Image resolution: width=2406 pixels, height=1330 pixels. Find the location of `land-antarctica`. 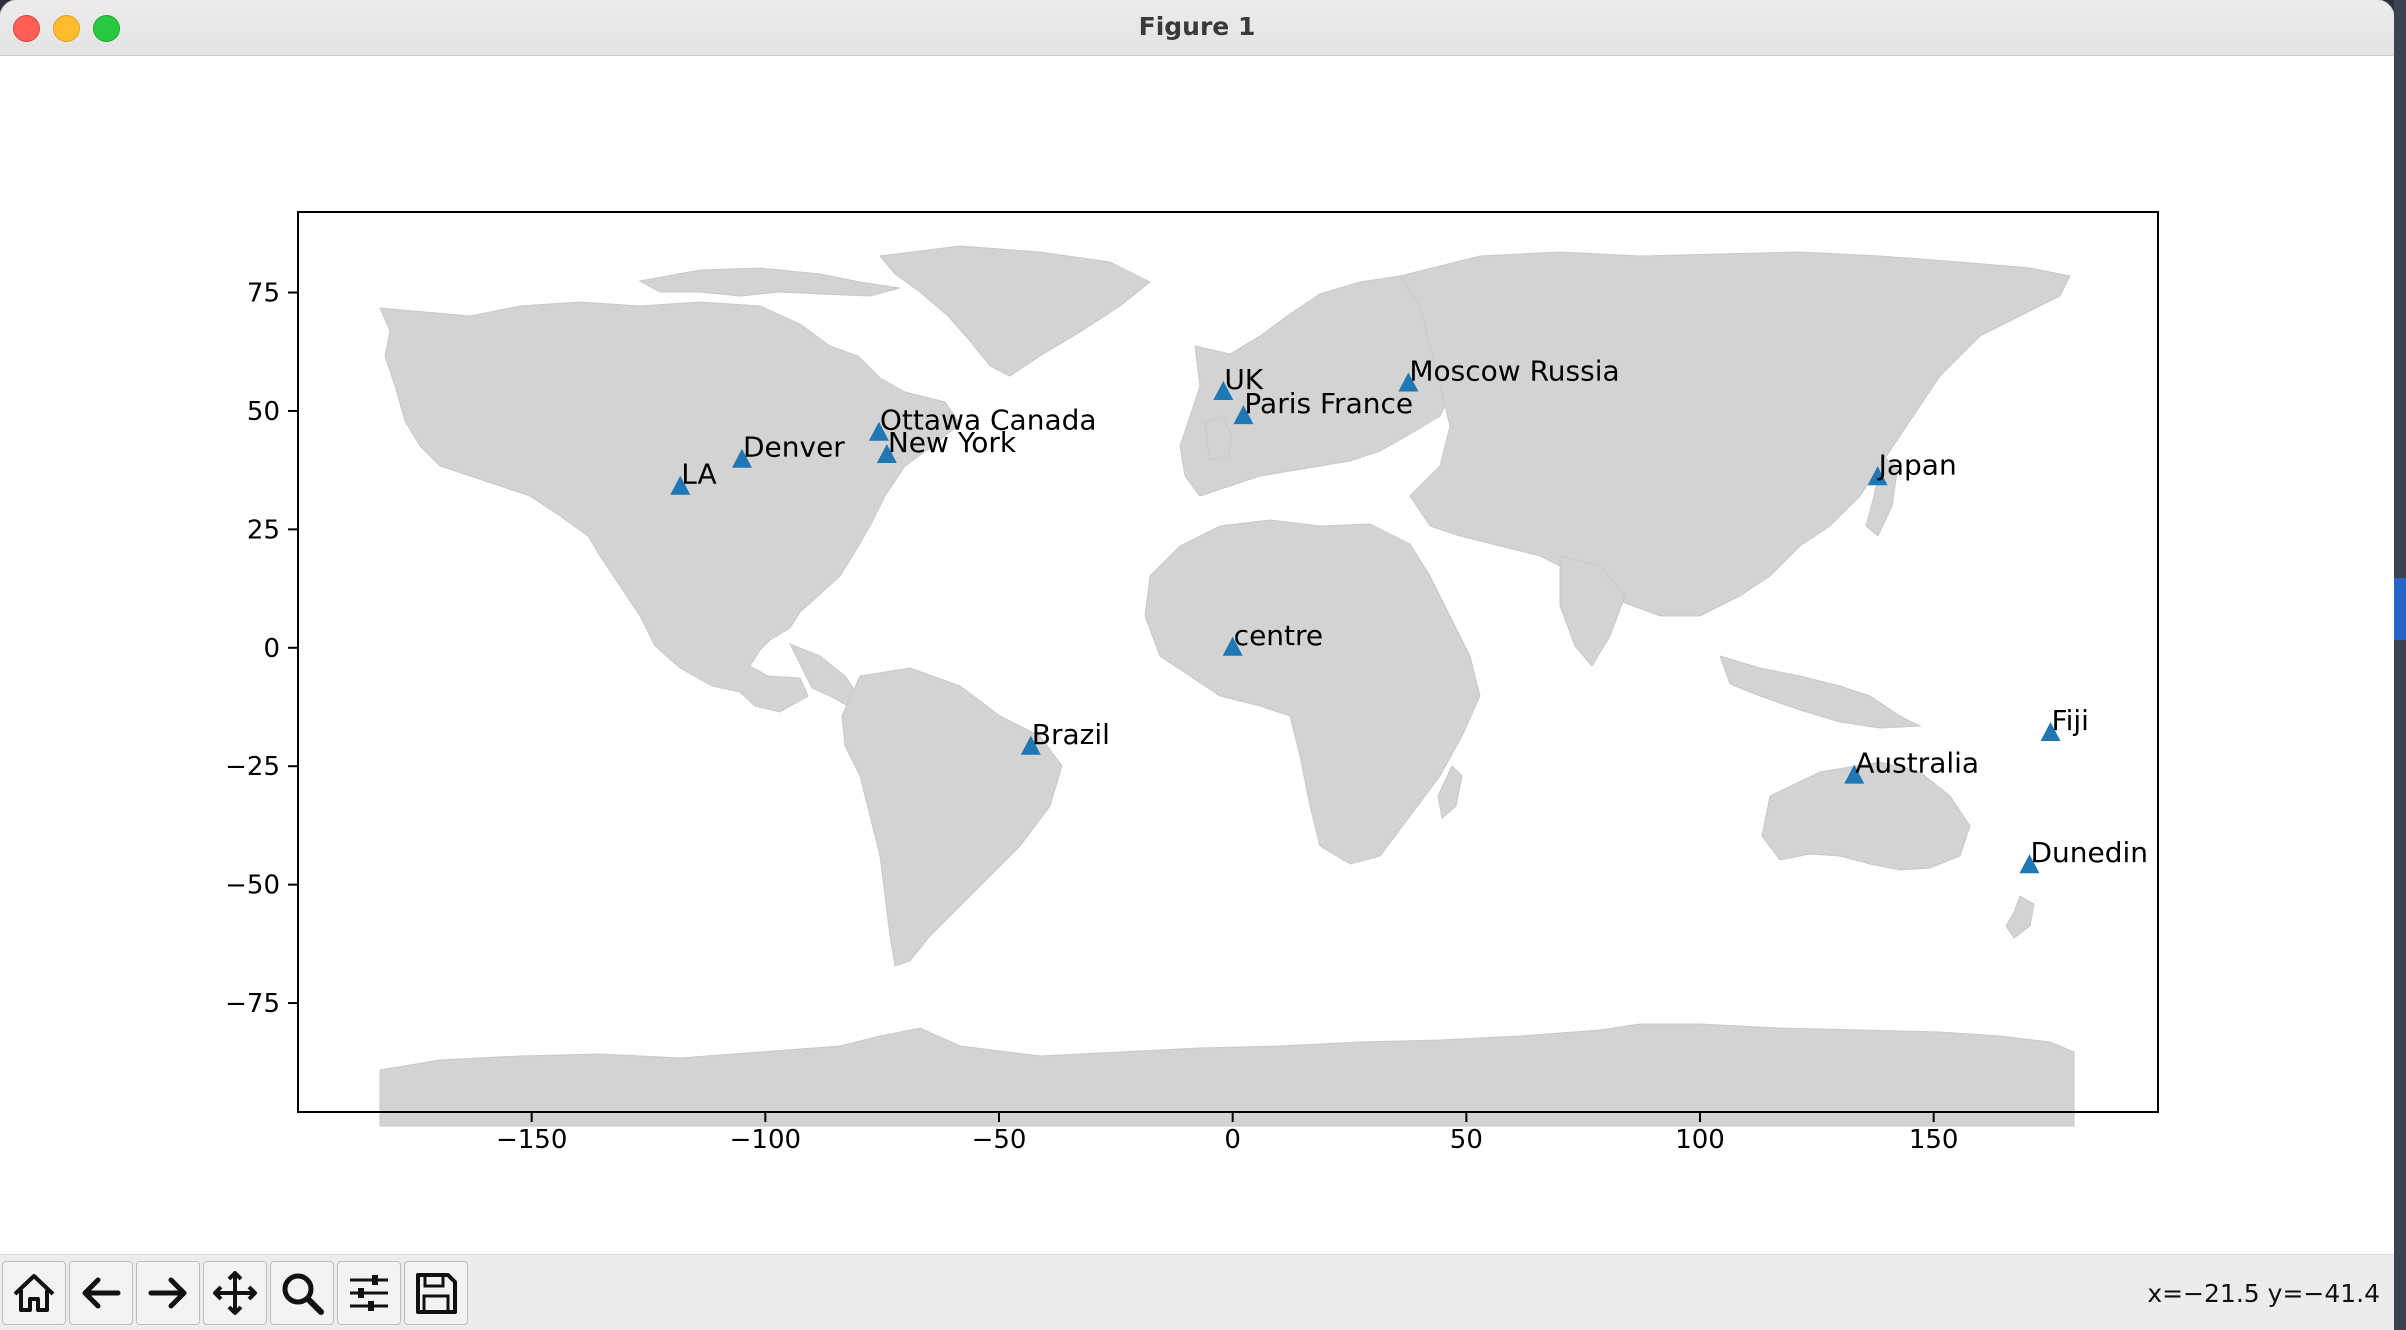

land-antarctica is located at coordinates (1227, 1075).